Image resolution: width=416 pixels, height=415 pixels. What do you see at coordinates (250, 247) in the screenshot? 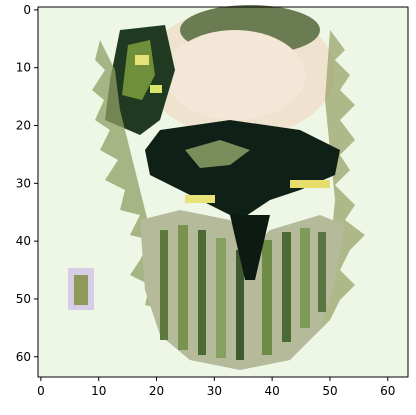
I see `center-dark-notch` at bounding box center [250, 247].